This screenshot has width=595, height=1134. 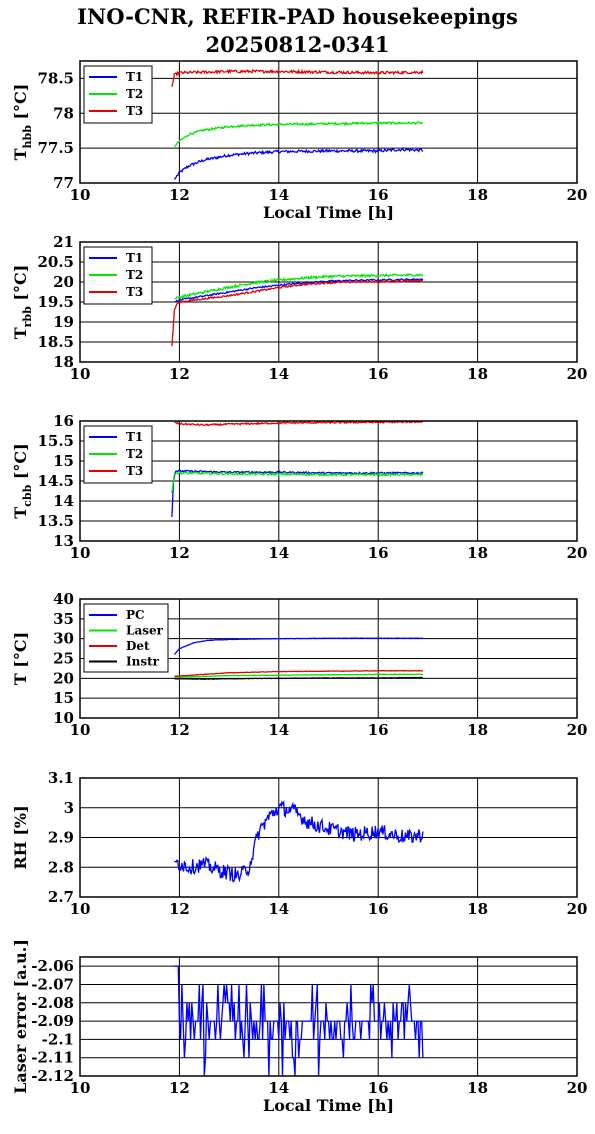 I want to click on panel-rh: 10 12 14 16 18 20 2.7 2.8 2.9 3 3.1 RH [%], so click(x=299, y=843).